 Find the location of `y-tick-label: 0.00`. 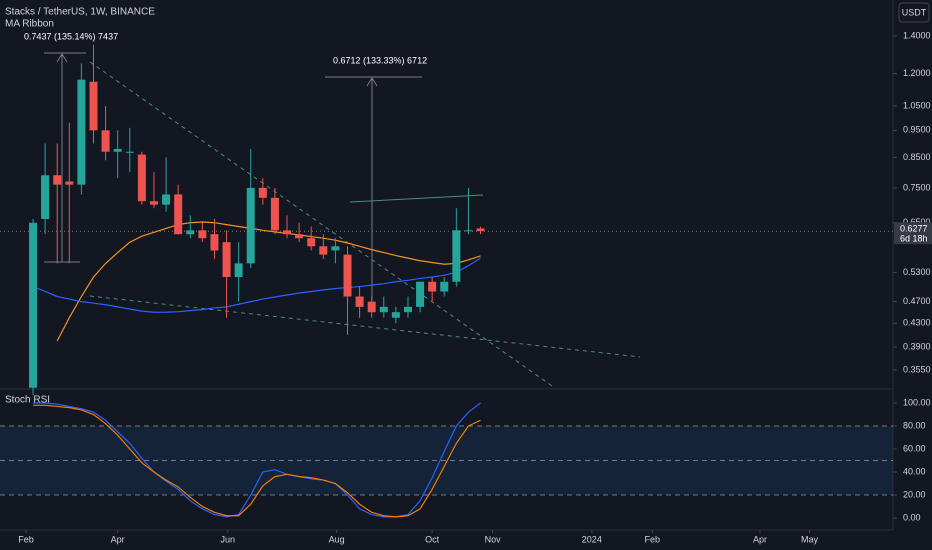

y-tick-label: 0.00 is located at coordinates (912, 517).